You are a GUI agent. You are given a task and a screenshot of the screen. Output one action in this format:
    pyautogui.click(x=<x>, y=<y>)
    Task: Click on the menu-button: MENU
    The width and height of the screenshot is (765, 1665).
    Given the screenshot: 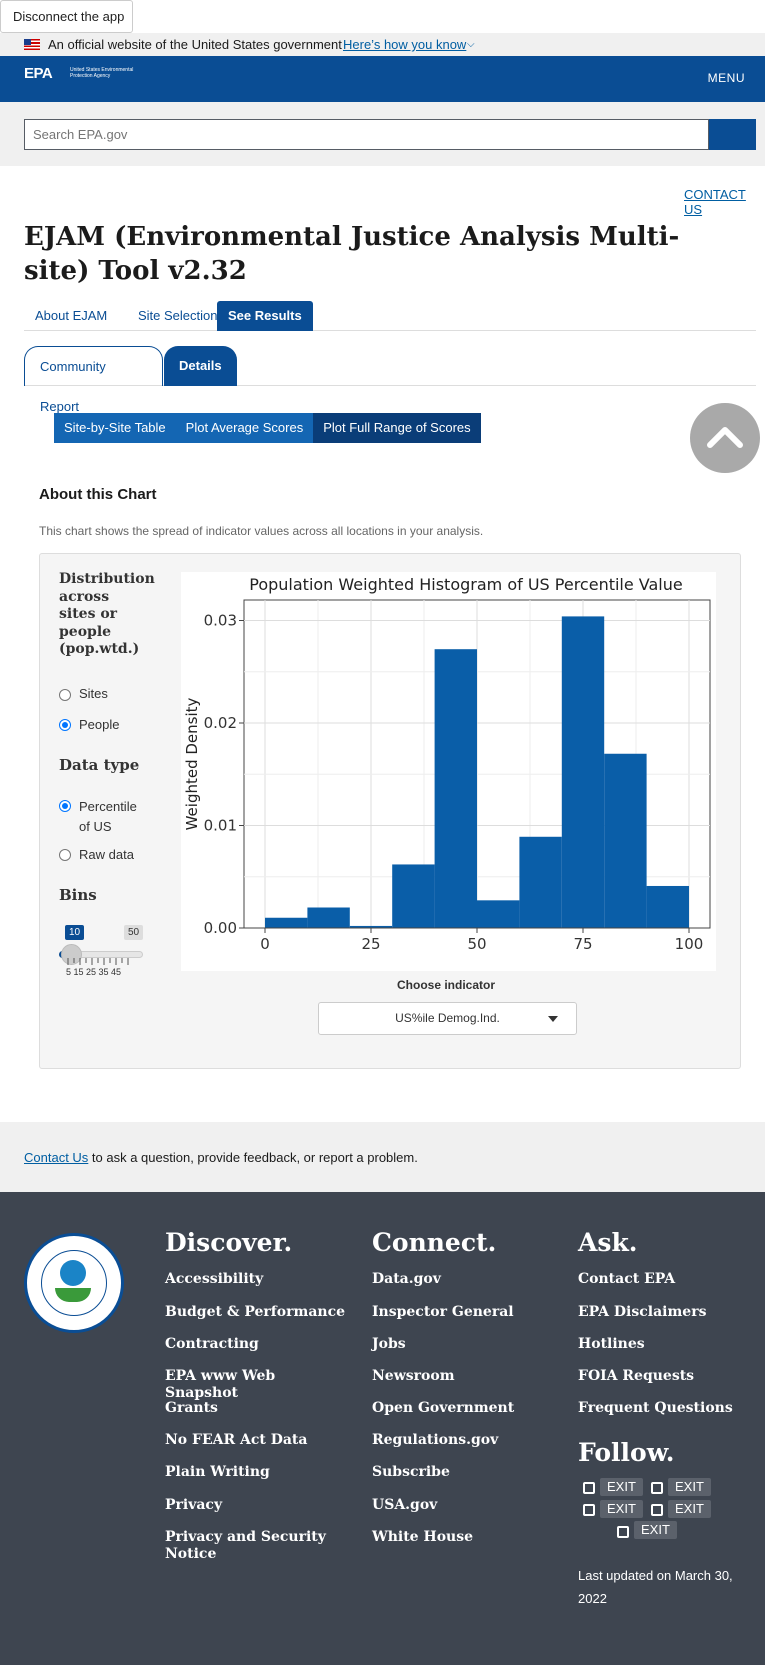 What is the action you would take?
    pyautogui.click(x=726, y=78)
    